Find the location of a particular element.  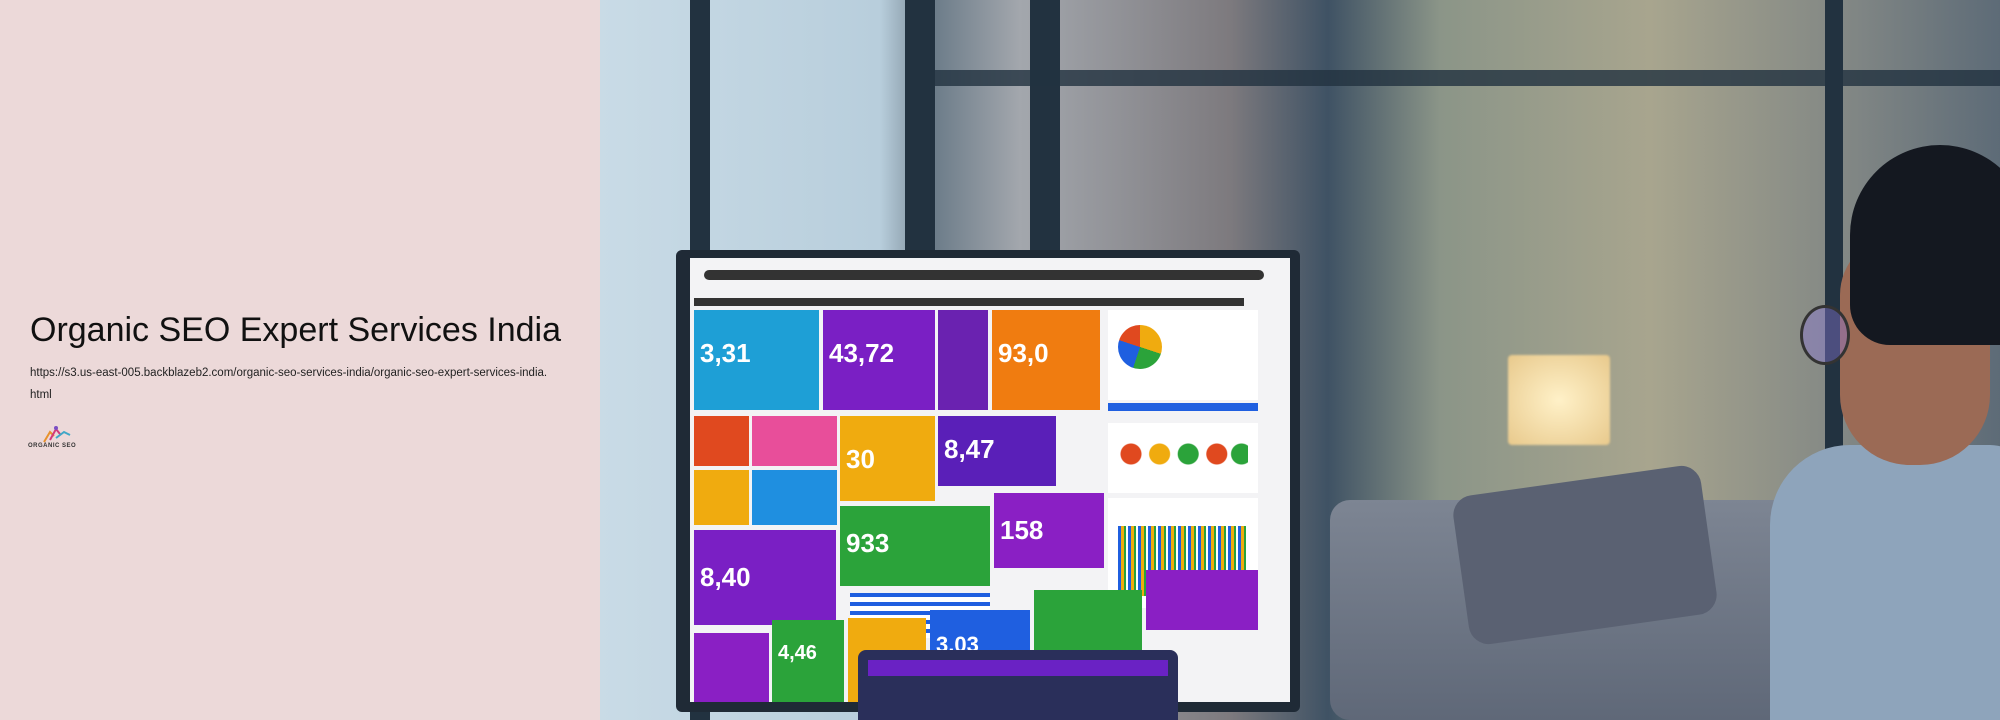

metric-tile: 4,46 is located at coordinates (808, 661).